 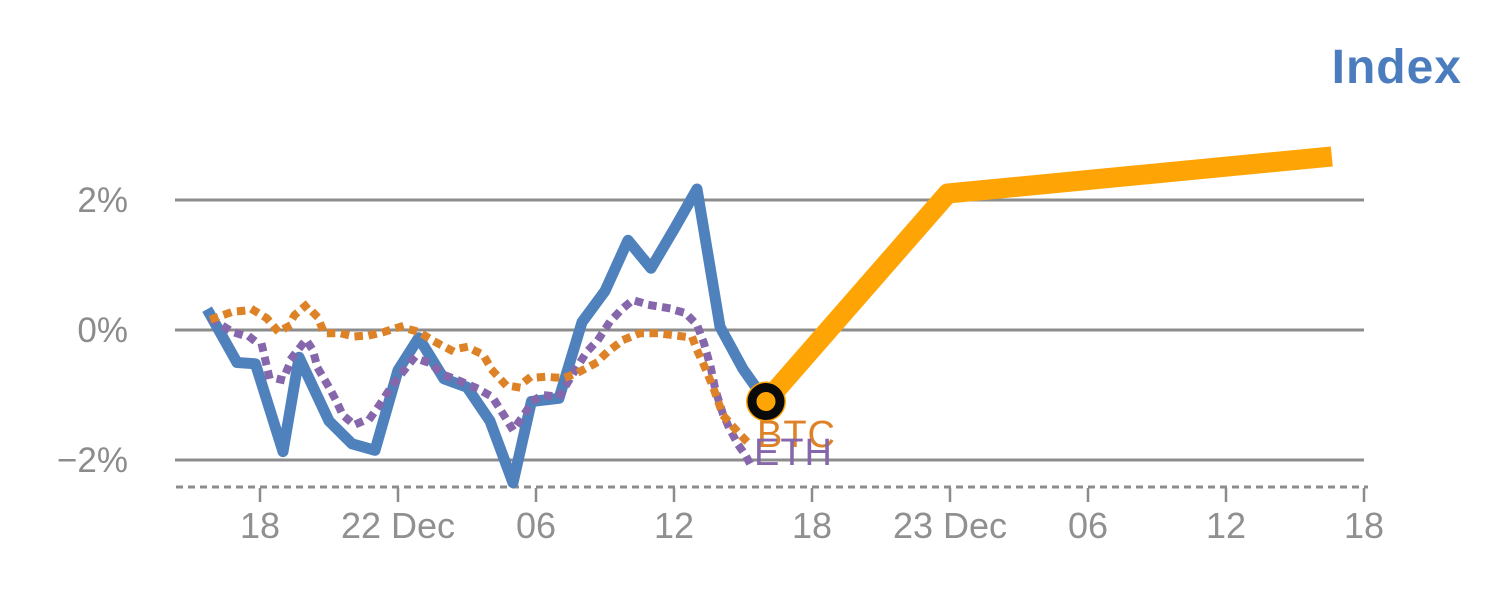 I want to click on x-axis-label-22 Dec: 22 Dec, so click(x=398, y=525).